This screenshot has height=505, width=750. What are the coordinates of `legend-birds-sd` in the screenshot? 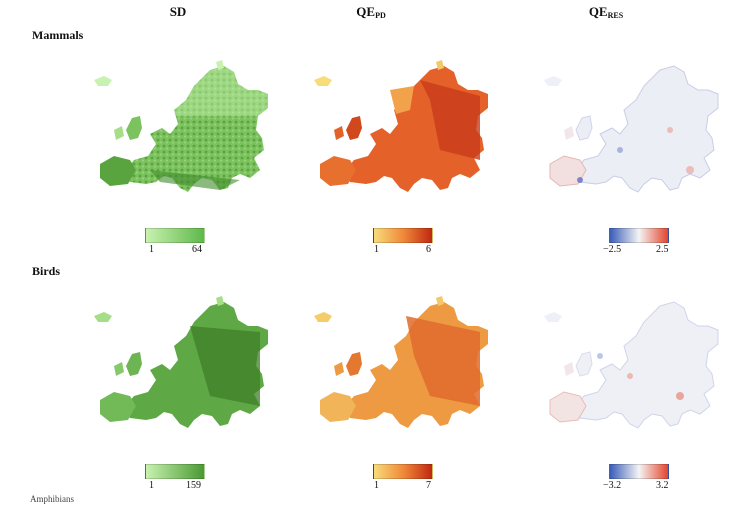 It's located at (175, 471).